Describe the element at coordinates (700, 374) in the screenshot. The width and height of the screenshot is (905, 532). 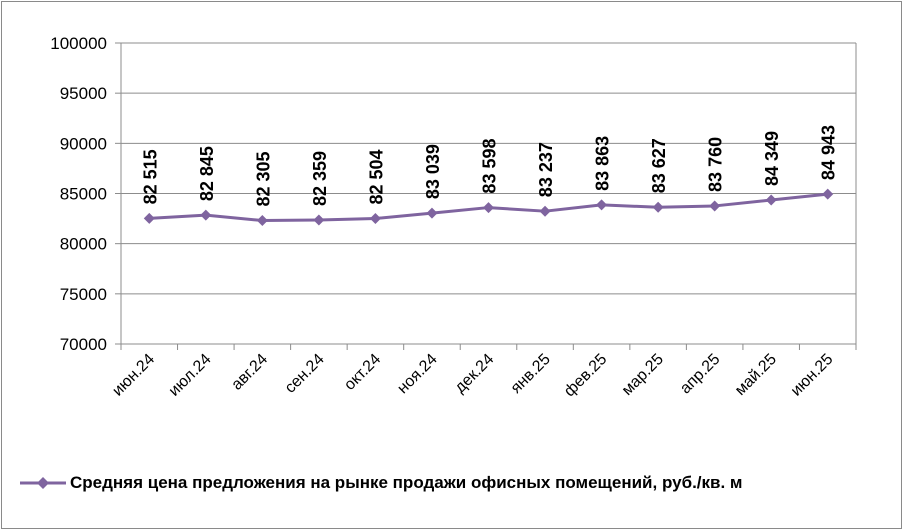
I see `x-tick-label: апр.25` at that location.